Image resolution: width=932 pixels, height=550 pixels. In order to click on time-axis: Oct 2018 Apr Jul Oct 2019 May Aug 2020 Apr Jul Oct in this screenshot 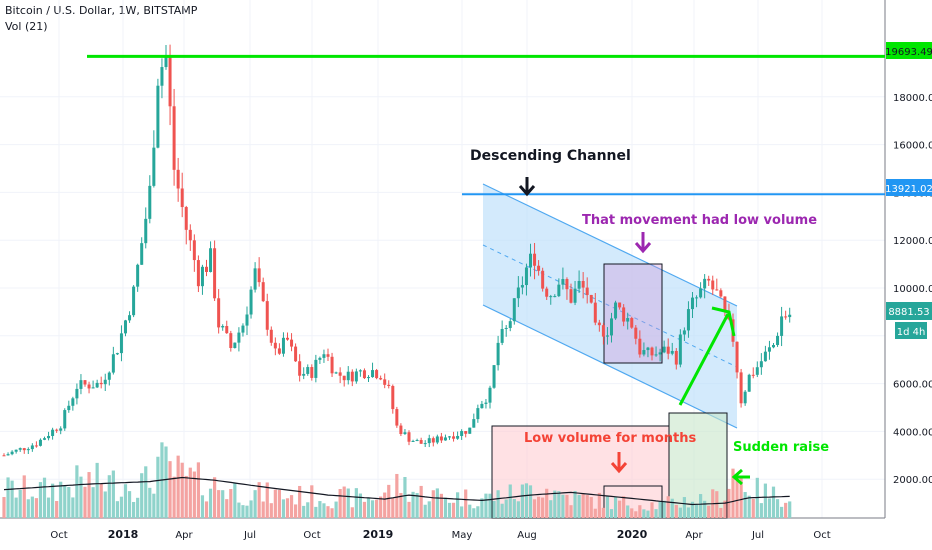, I will do `click(440, 534)`.